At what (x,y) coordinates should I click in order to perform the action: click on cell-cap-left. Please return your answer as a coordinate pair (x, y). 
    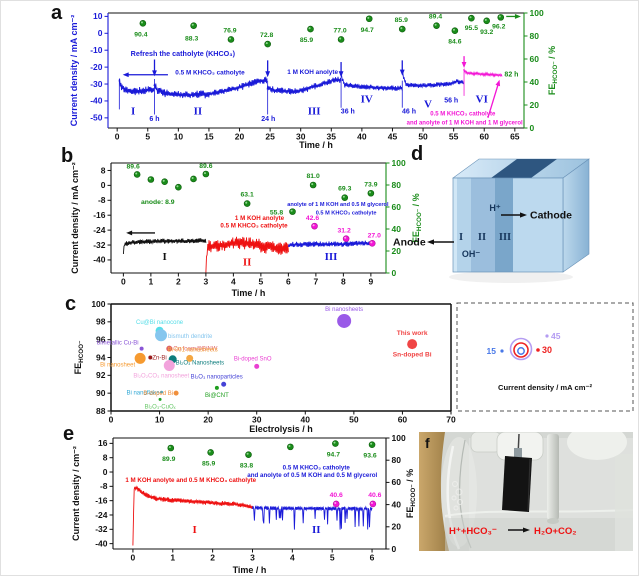
    Looking at the image, I should click on (486, 442).